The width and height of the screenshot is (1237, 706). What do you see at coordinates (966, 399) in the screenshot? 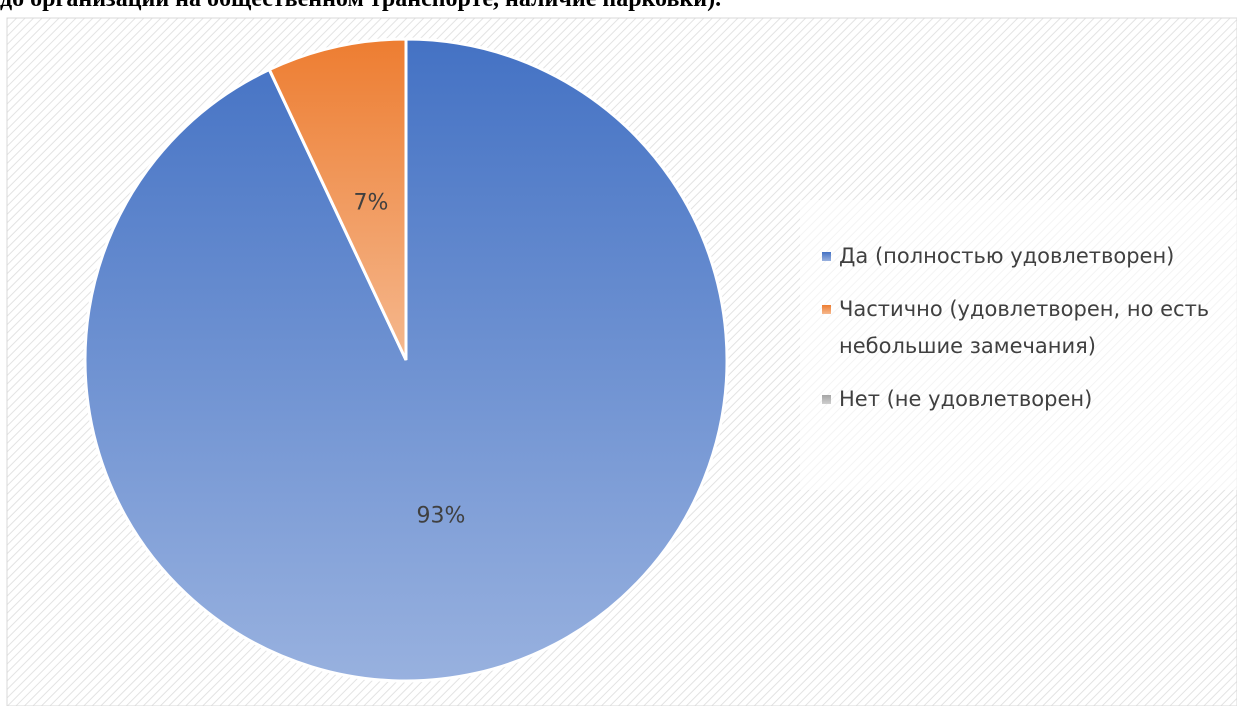
I see `legend-label: Нет (не удовлетворен)` at bounding box center [966, 399].